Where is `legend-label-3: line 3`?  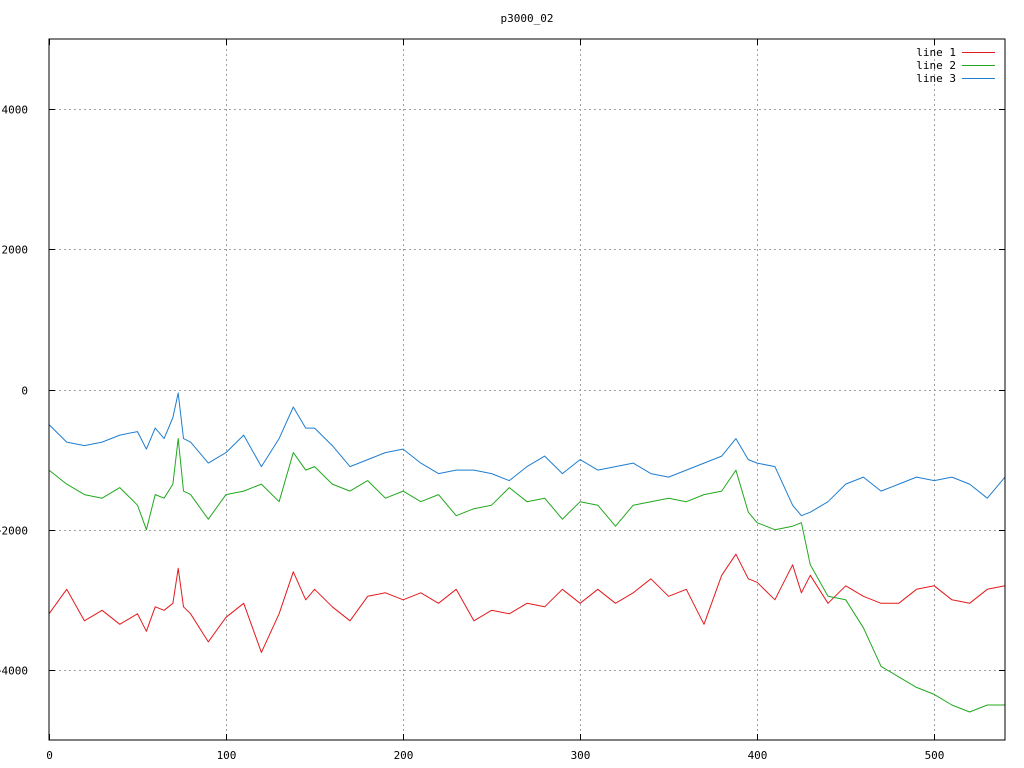 legend-label-3: line 3 is located at coordinates (936, 78).